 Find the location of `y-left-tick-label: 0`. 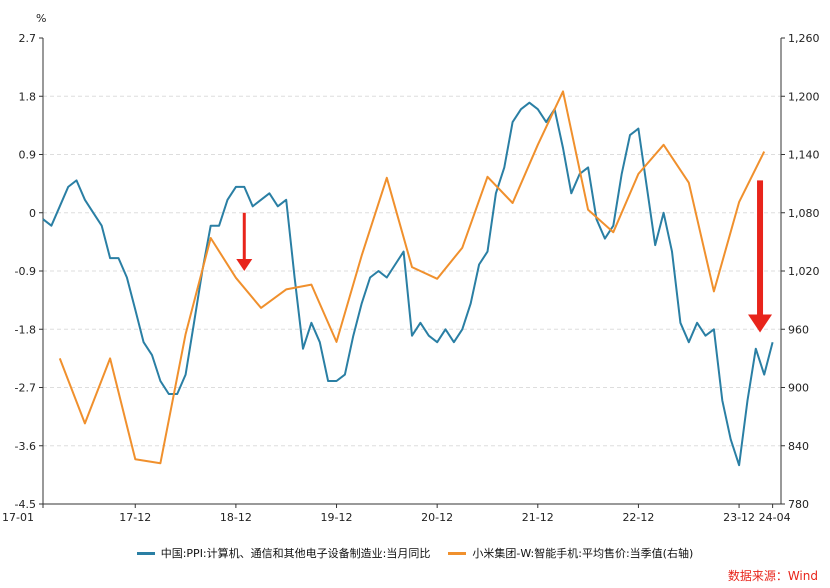

y-left-tick-label: 0 is located at coordinates (32, 213).